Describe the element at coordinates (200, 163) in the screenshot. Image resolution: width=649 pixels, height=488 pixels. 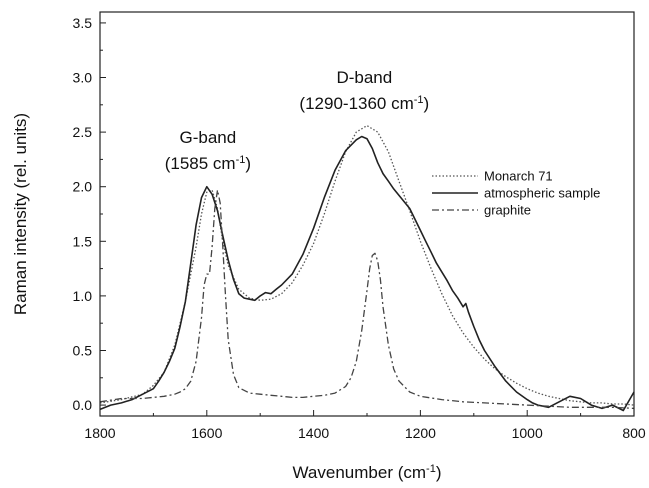
I see `band-range-main: (1585 cm` at that location.